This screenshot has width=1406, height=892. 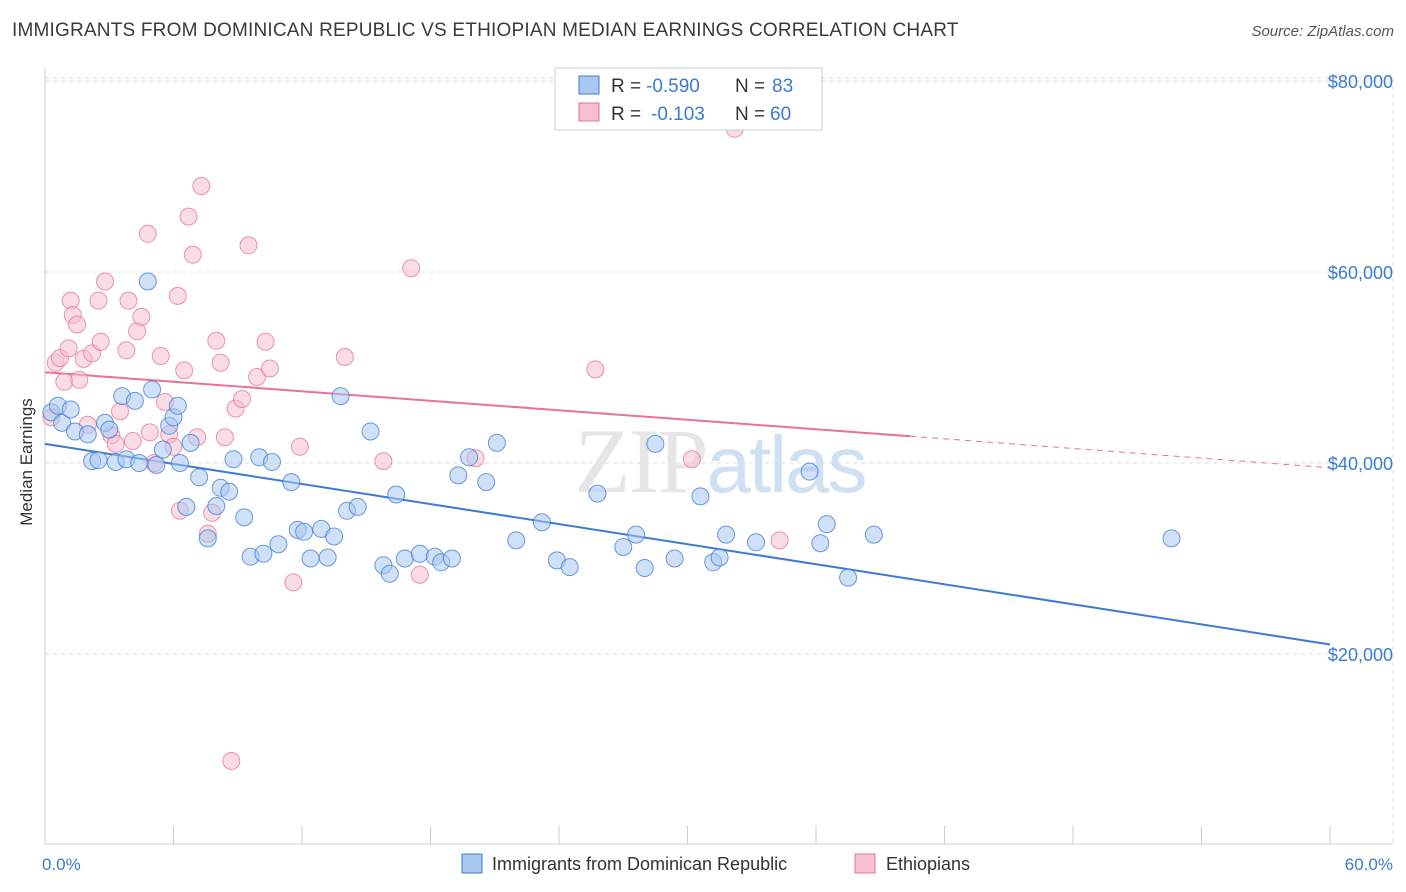 What do you see at coordinates (472, 863) in the screenshot?
I see `series-swatch-blue` at bounding box center [472, 863].